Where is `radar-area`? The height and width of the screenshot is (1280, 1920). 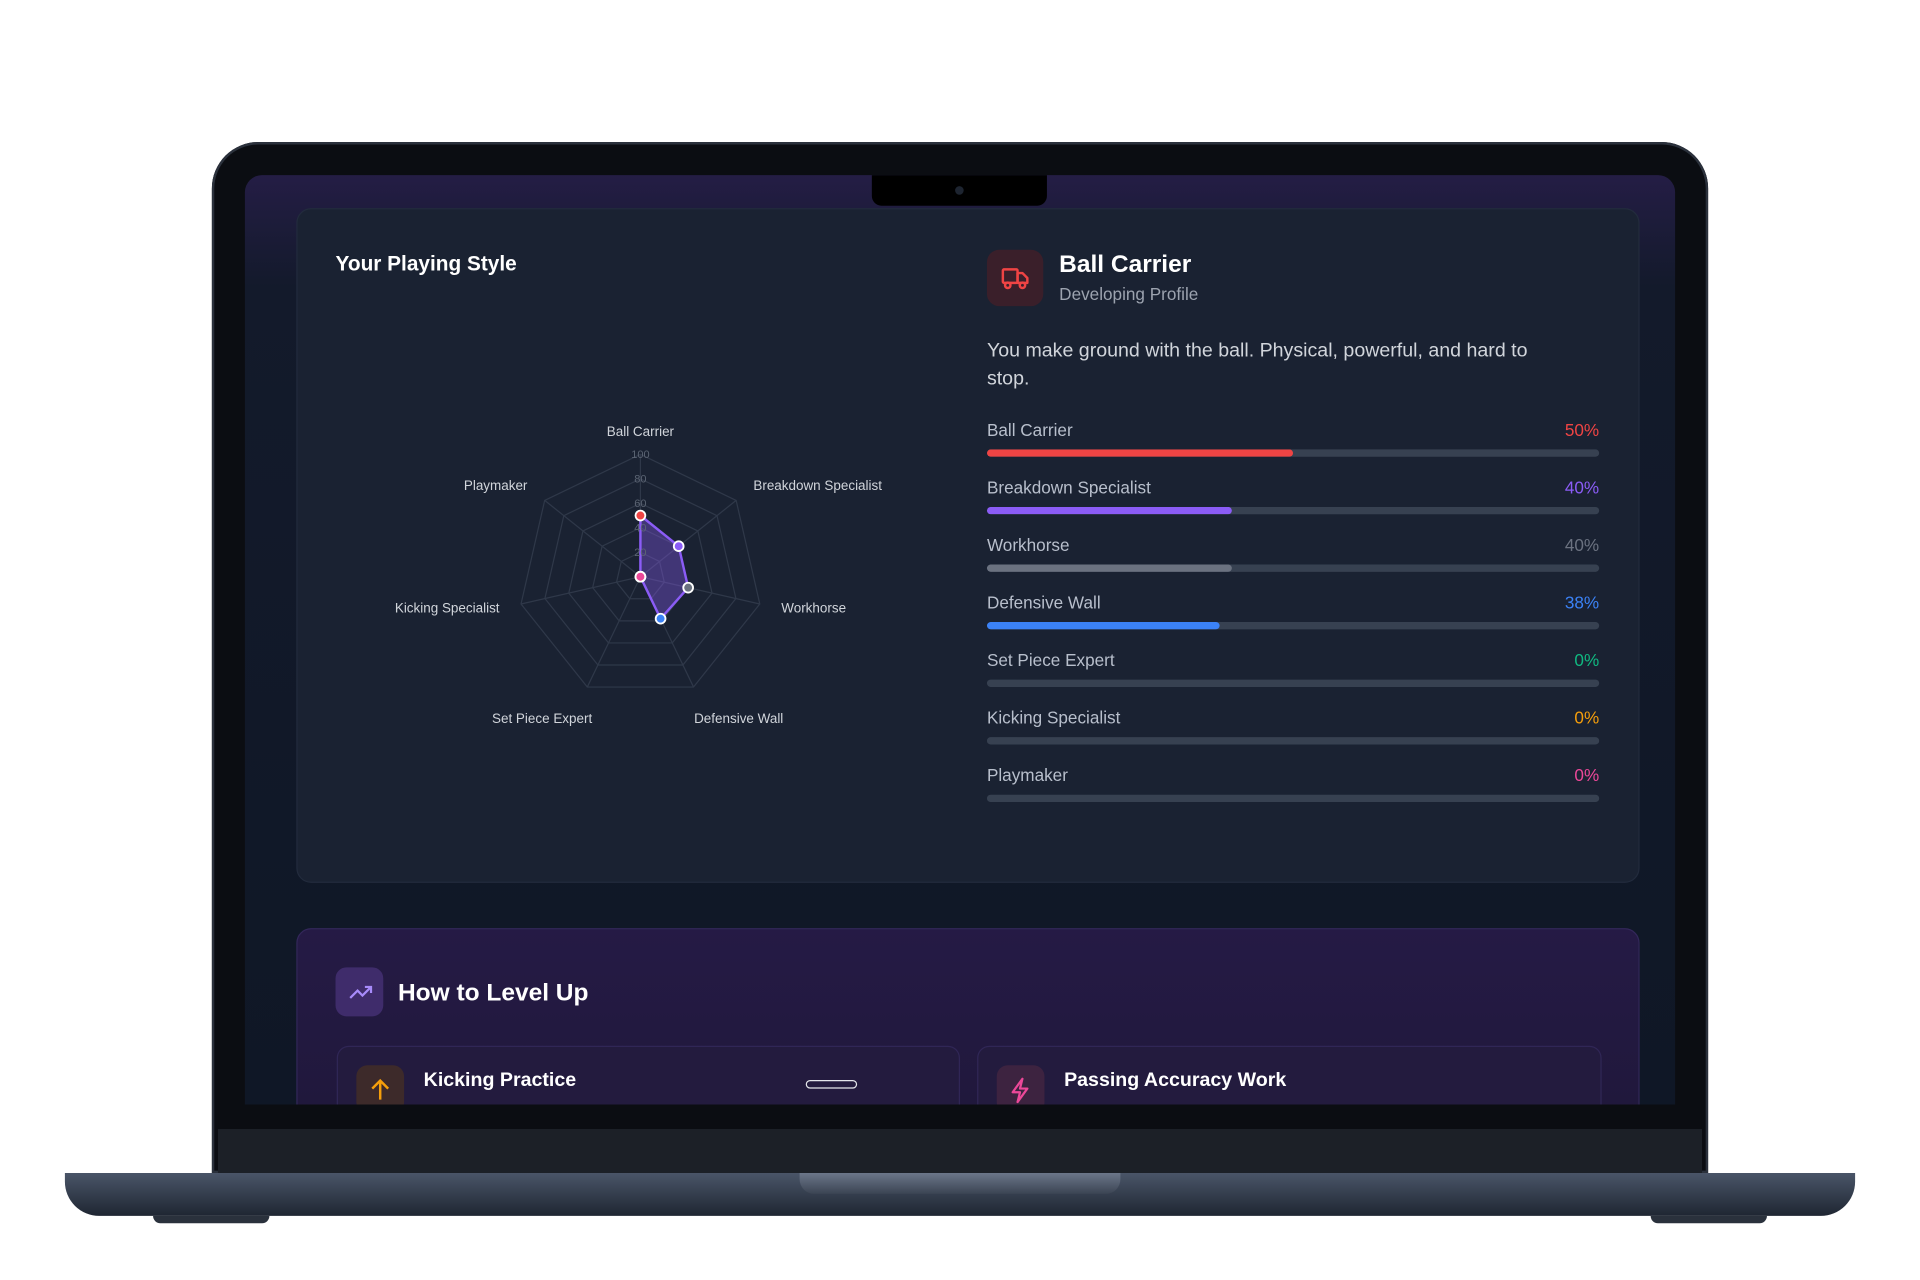 radar-area is located at coordinates (664, 566).